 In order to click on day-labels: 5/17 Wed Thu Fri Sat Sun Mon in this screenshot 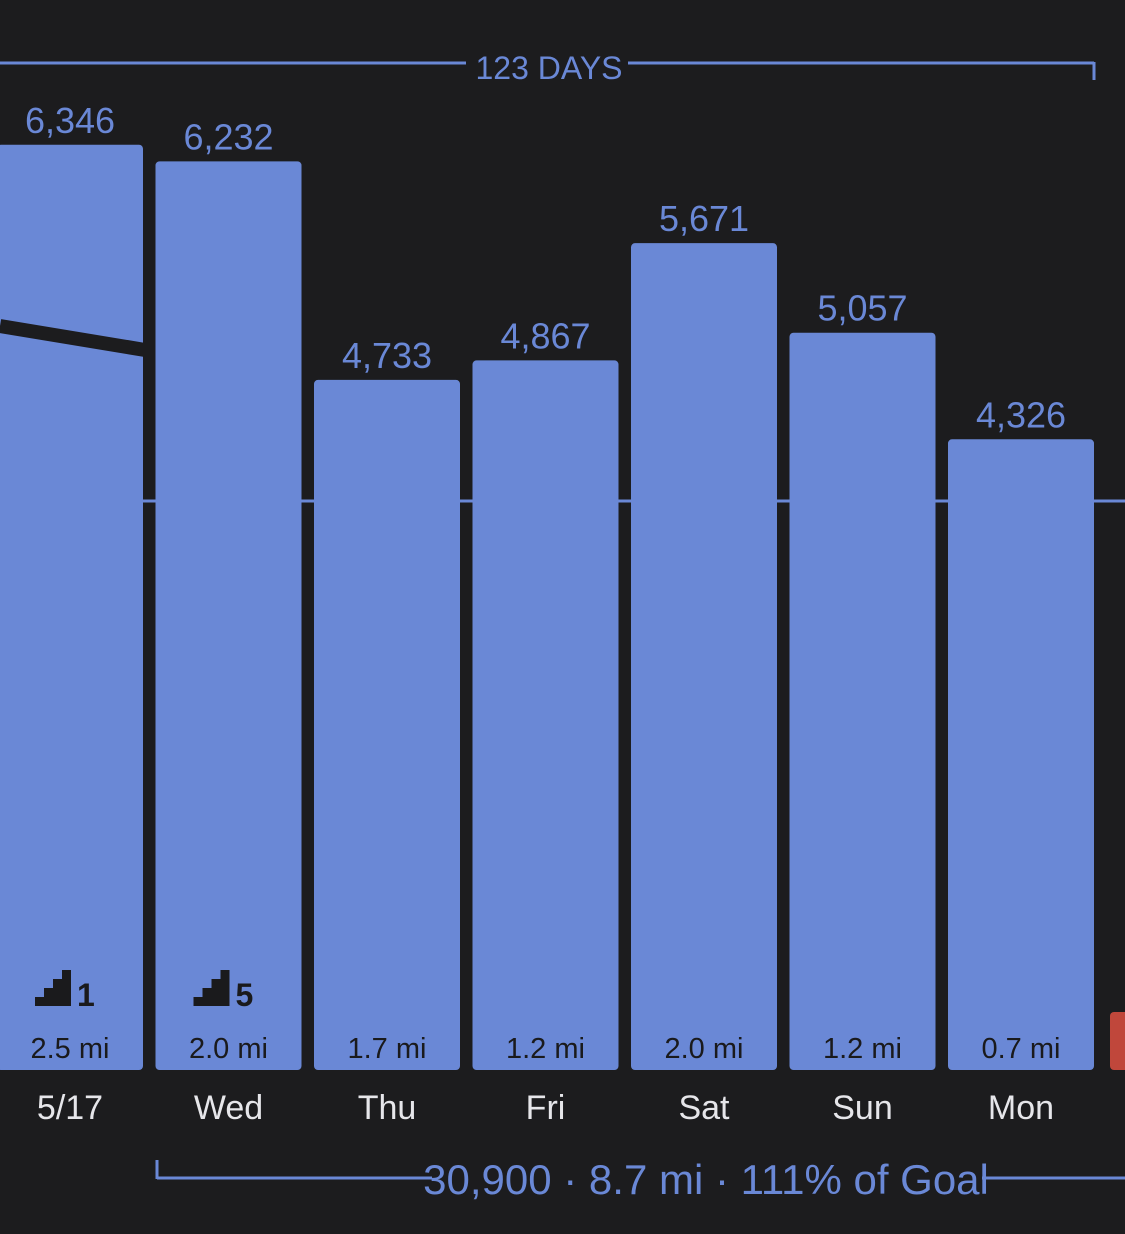, I will do `click(545, 1108)`.